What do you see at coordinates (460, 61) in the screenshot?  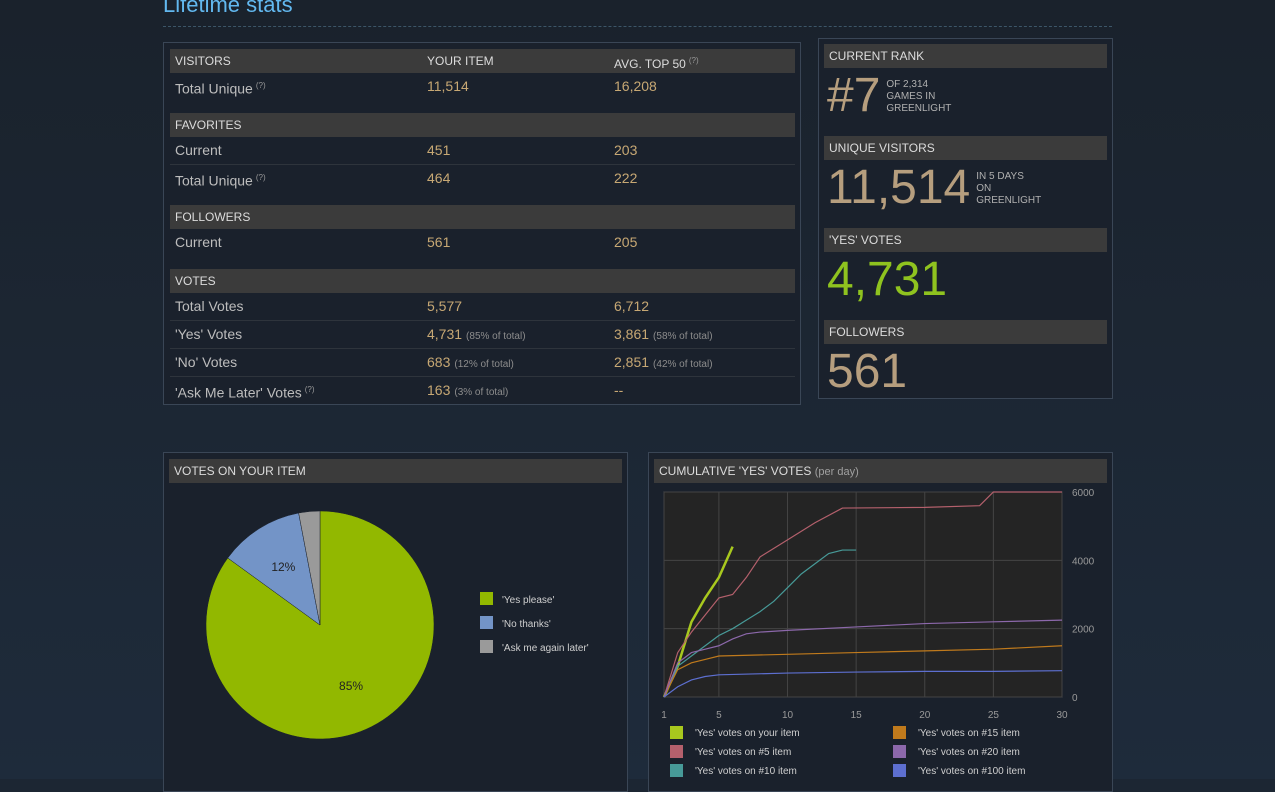 I see `column-header: YOUR ITEM` at bounding box center [460, 61].